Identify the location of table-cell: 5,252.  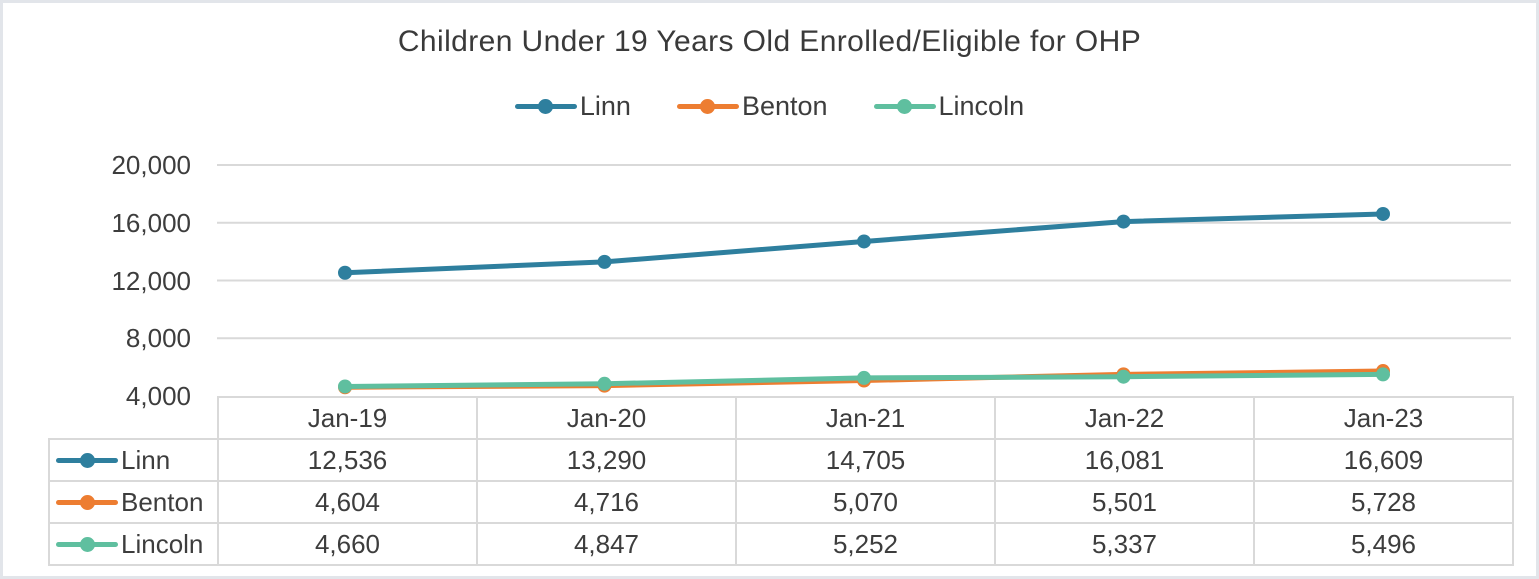
(865, 544).